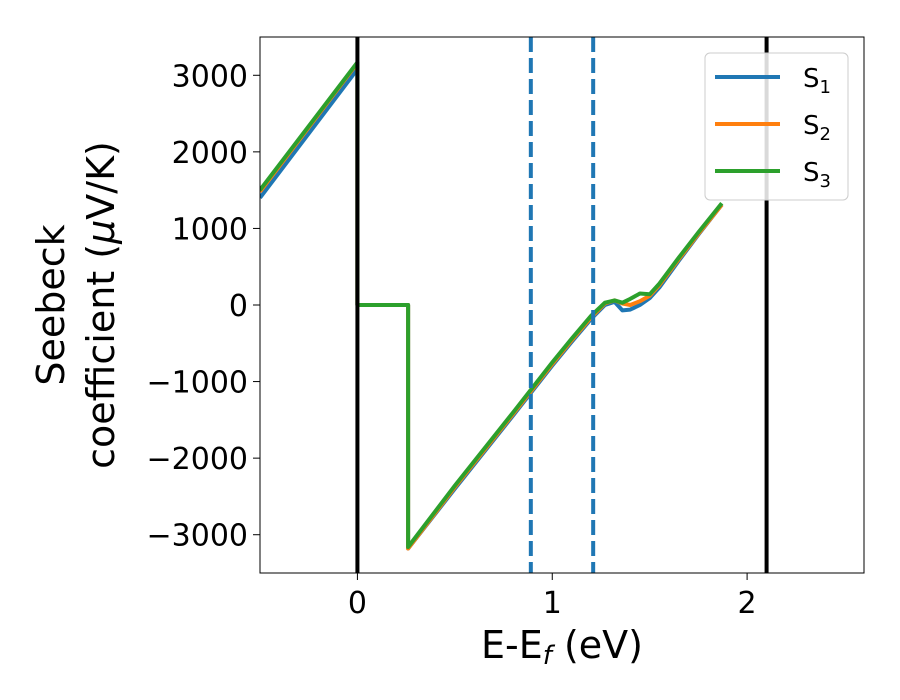 The width and height of the screenshot is (900, 700). What do you see at coordinates (817, 128) in the screenshot?
I see `legend-label-s2: S2` at bounding box center [817, 128].